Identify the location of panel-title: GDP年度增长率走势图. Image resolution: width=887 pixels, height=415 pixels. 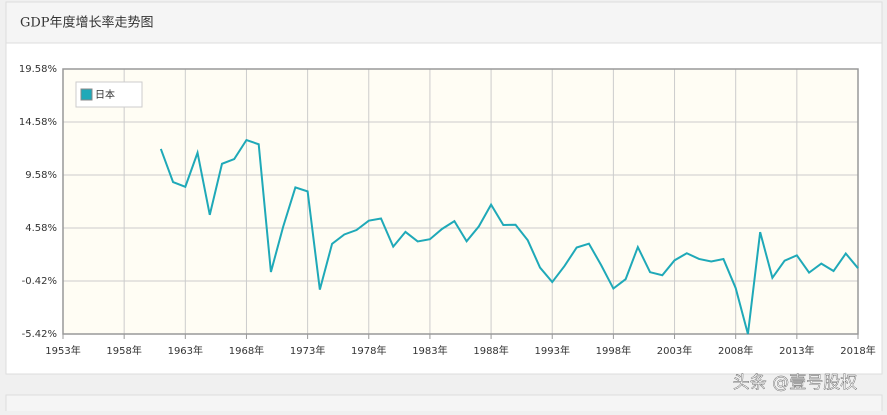
(87, 23).